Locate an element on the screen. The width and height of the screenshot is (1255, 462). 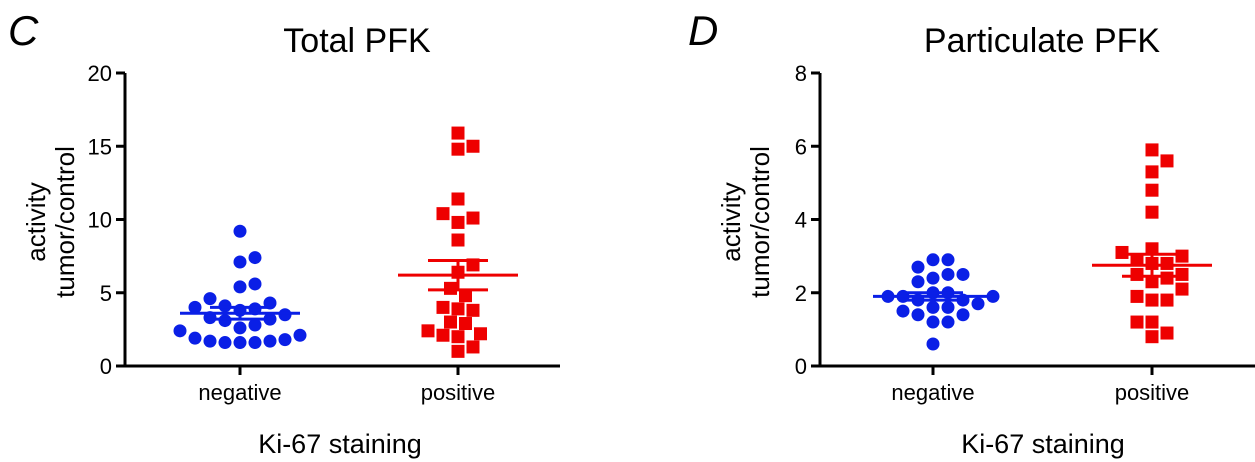
chart-title: Particulate PFK is located at coordinates (1042, 41).